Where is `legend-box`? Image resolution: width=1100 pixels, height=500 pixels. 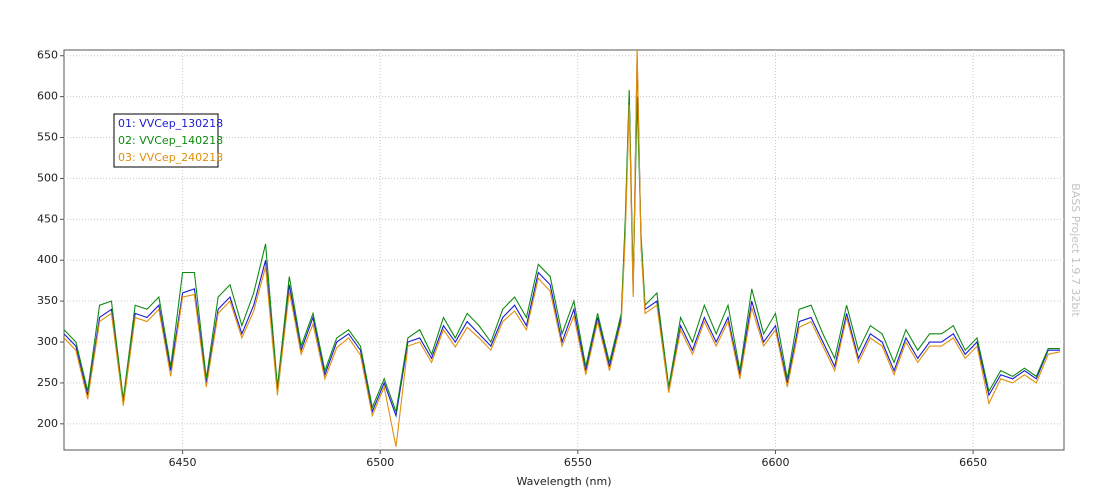 legend-box is located at coordinates (166, 140).